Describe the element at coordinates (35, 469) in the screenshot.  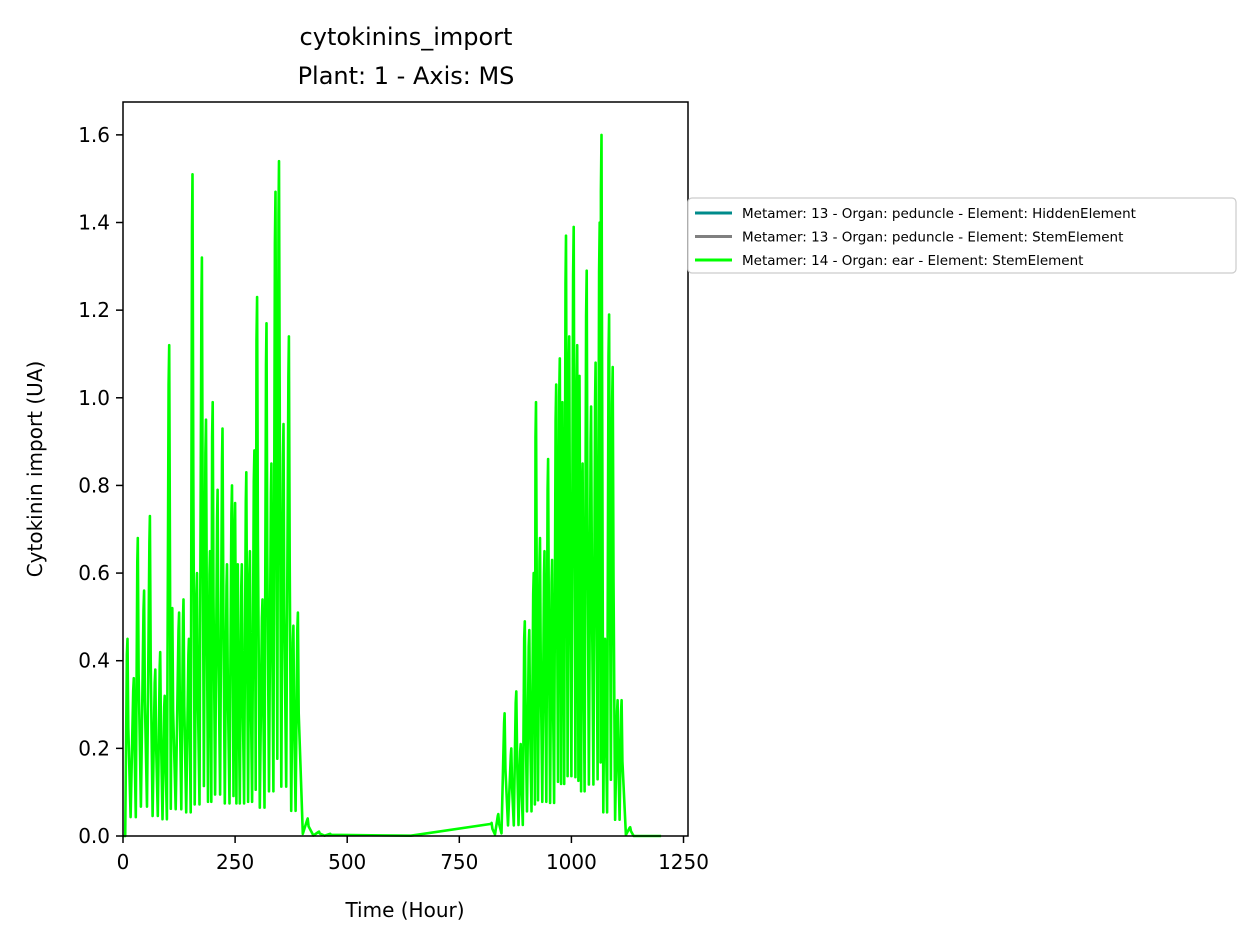
I see `y-axis-label: Cytokinin import (UA)` at that location.